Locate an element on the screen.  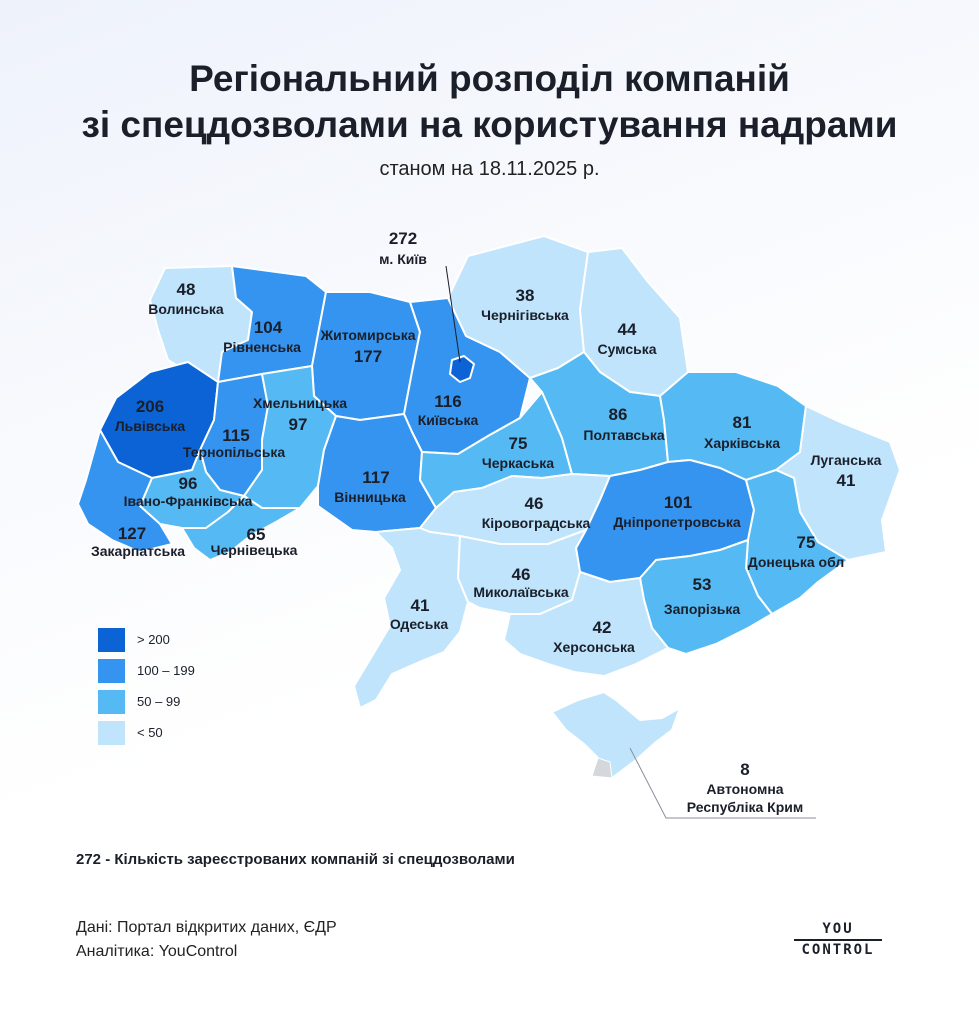
label-cherkasy-value: 75 is located at coordinates (518, 443).